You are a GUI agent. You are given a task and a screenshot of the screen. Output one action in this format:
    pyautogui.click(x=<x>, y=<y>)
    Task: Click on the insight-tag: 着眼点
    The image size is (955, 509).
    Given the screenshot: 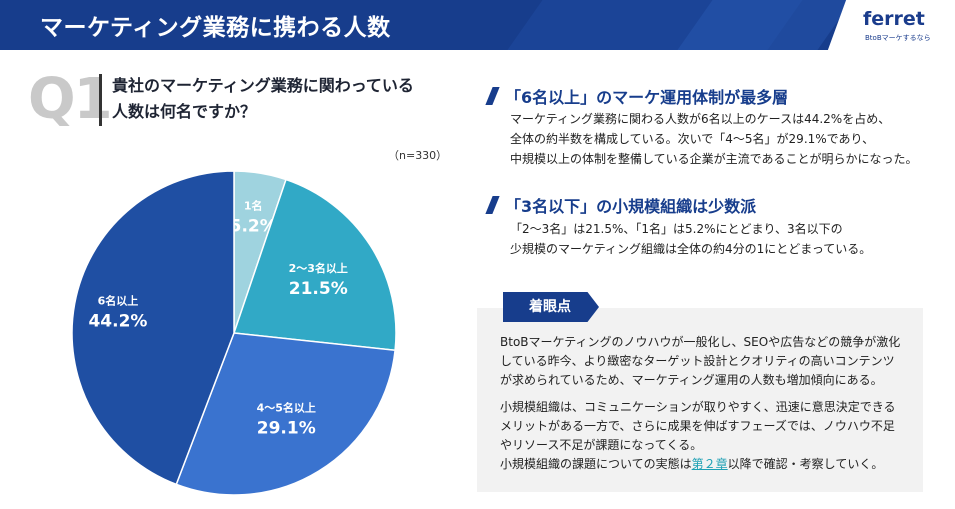 What is the action you would take?
    pyautogui.click(x=551, y=307)
    